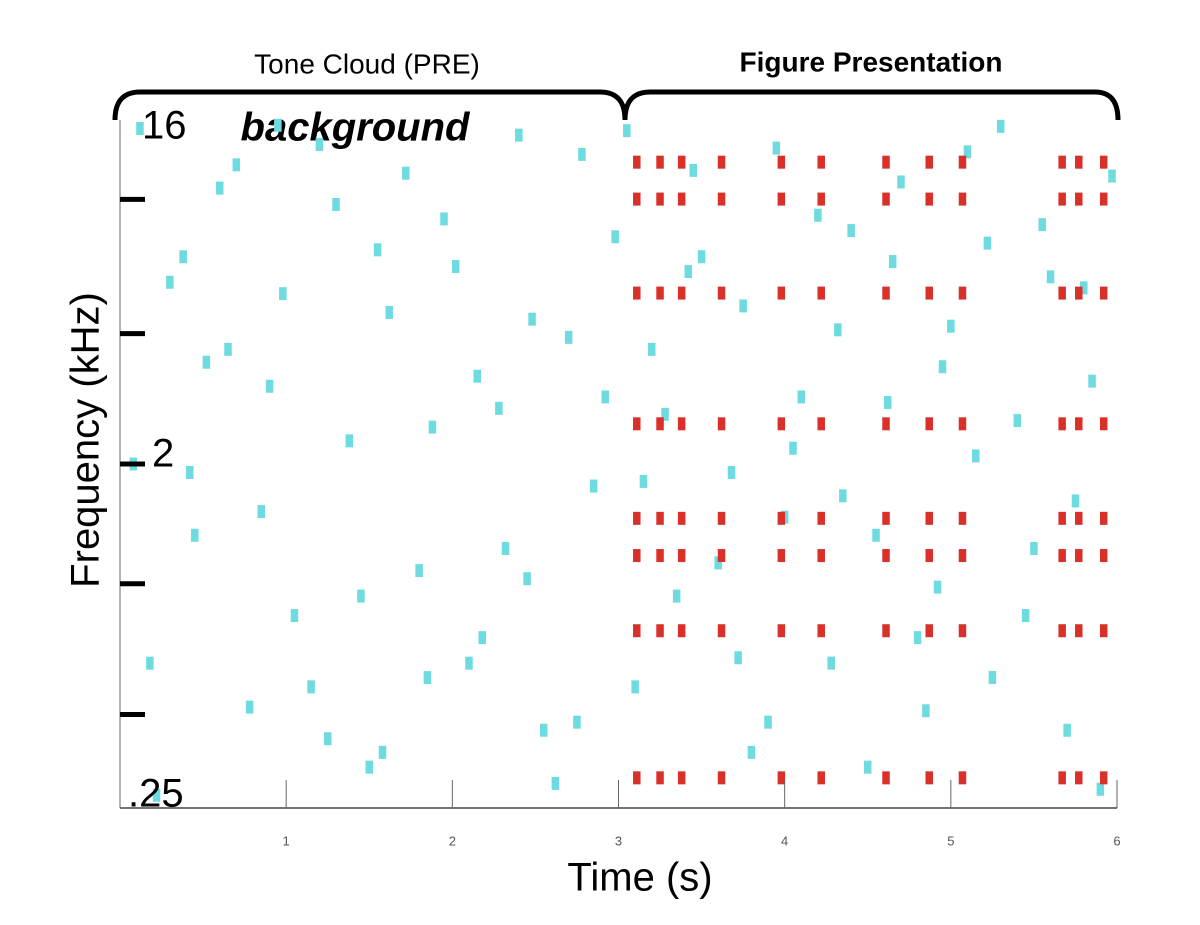 This screenshot has height=925, width=1200. What do you see at coordinates (164, 126) in the screenshot?
I see `y-tick-label: 16` at bounding box center [164, 126].